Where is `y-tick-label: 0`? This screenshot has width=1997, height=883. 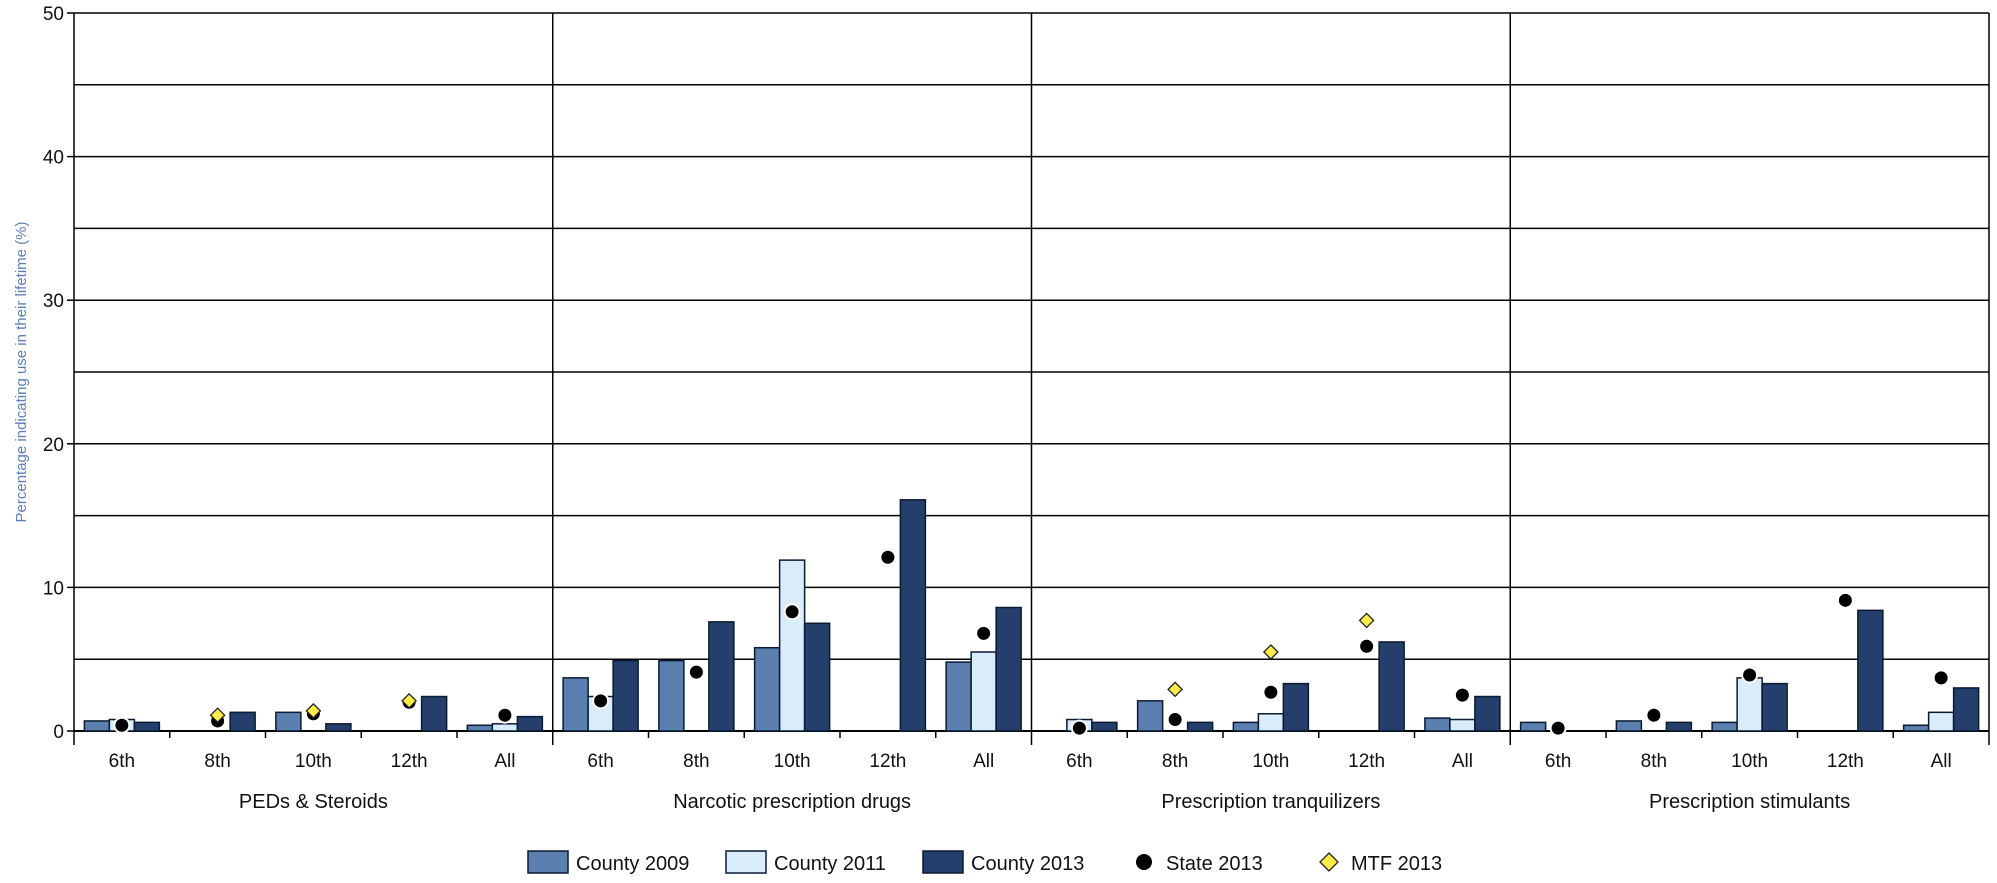
y-tick-label: 0 is located at coordinates (58, 732).